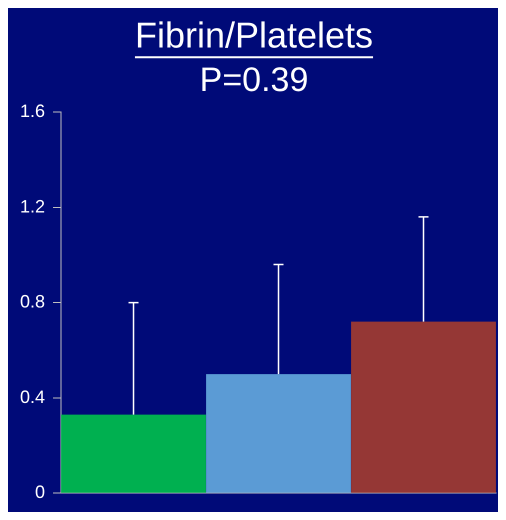 Image resolution: width=506 pixels, height=520 pixels. Describe the element at coordinates (254, 35) in the screenshot. I see `chart-title: Fibrin/Platelets` at that location.